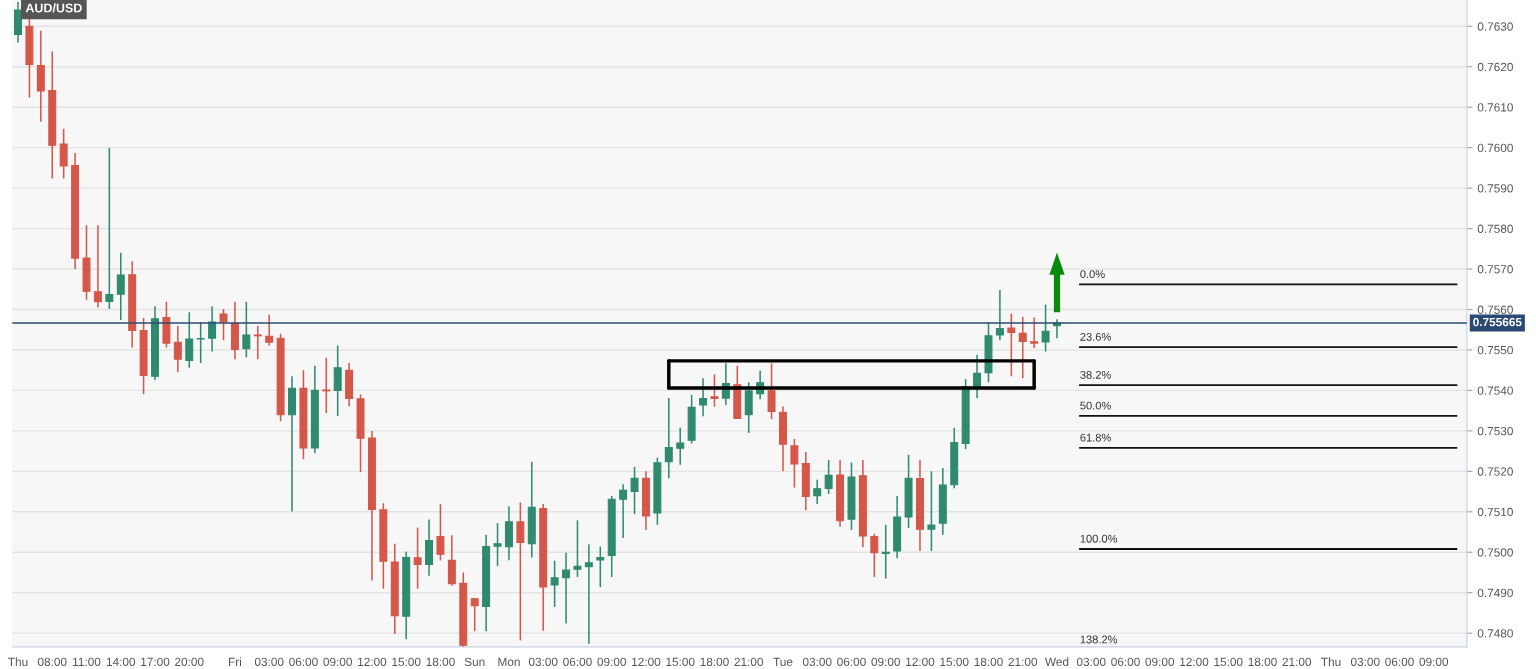 Image resolution: width=1536 pixels, height=669 pixels. Describe the element at coordinates (474, 662) in the screenshot. I see `x-tick-label: Sun` at that location.